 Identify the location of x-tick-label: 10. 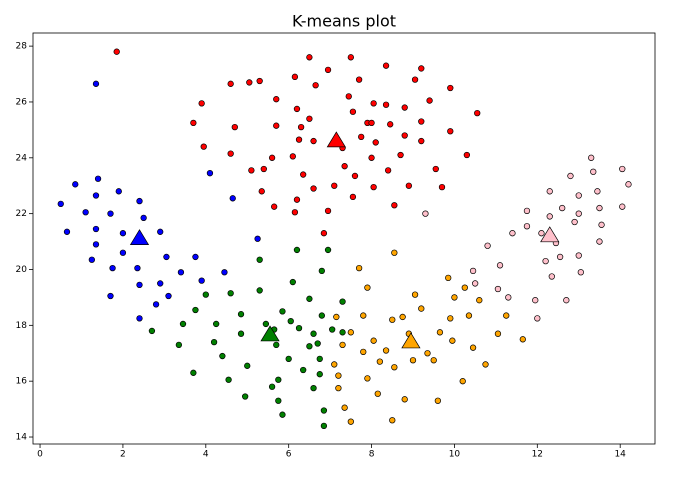
(455, 455).